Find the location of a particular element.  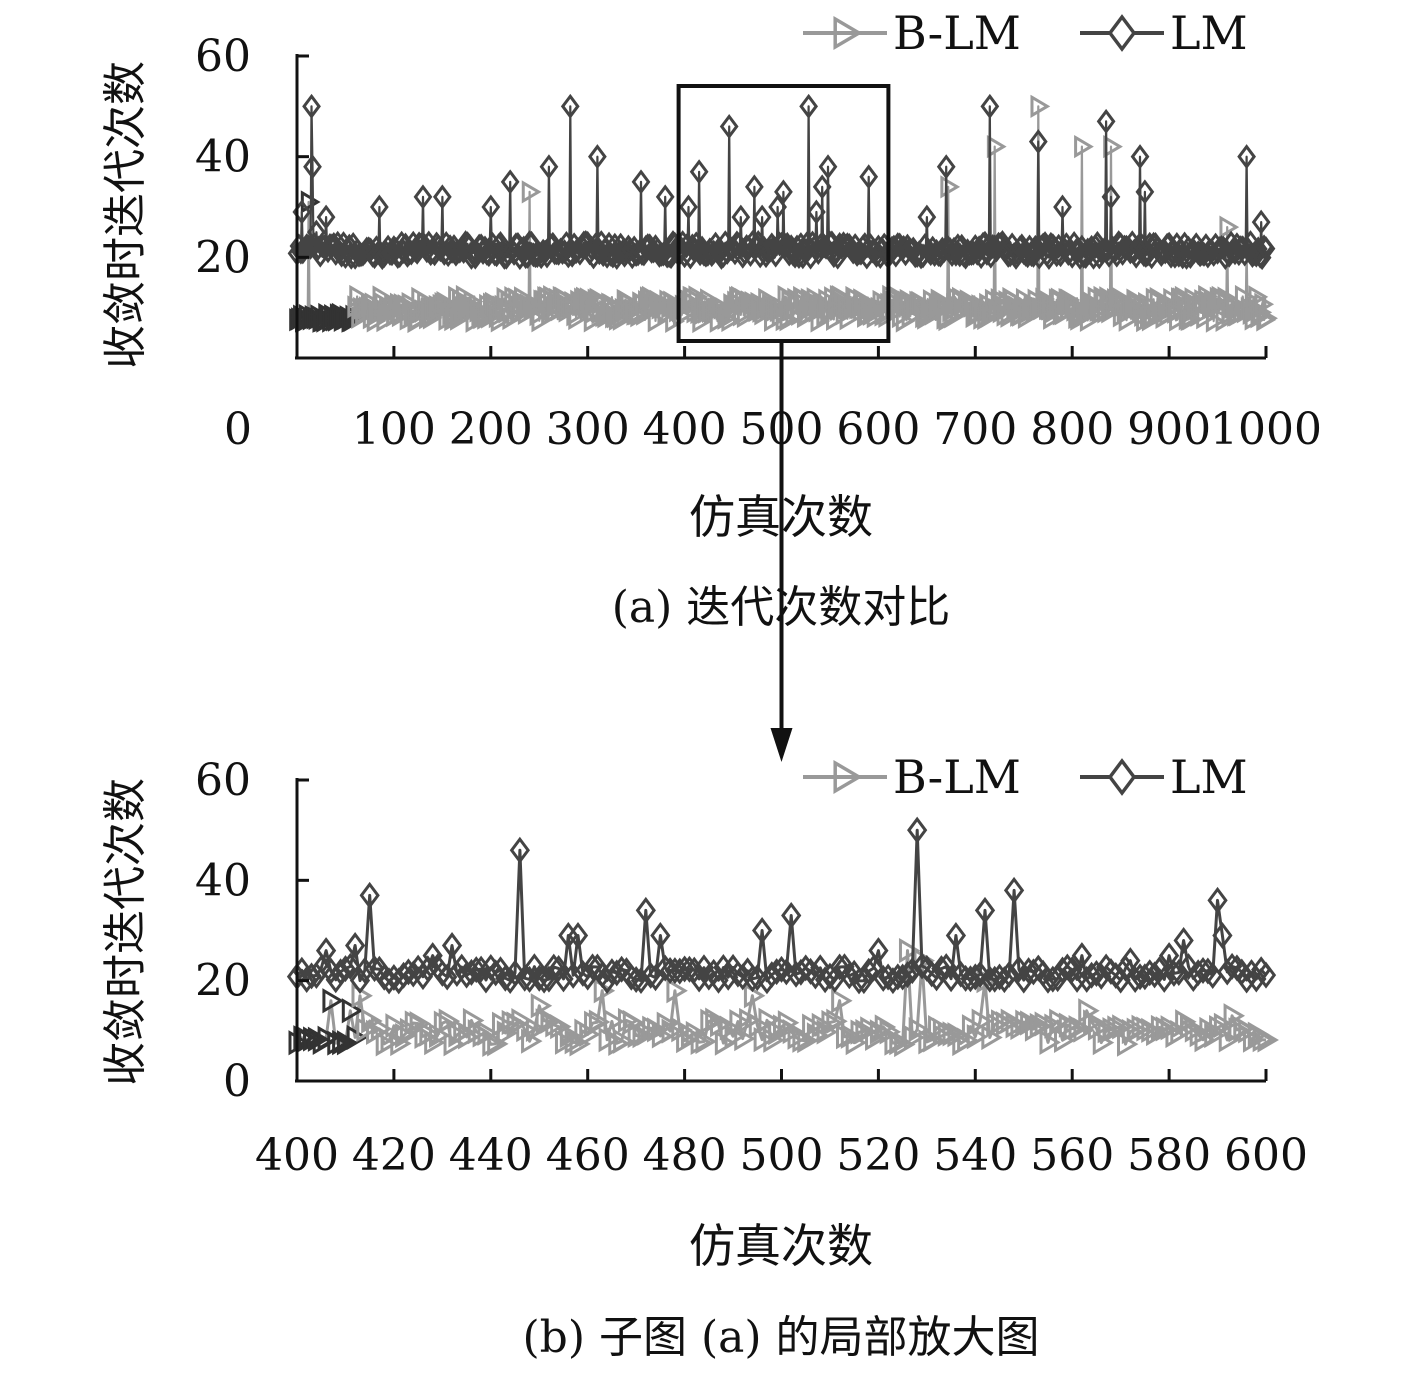

chart-a-x-tick-label: 200 is located at coordinates (491, 429).